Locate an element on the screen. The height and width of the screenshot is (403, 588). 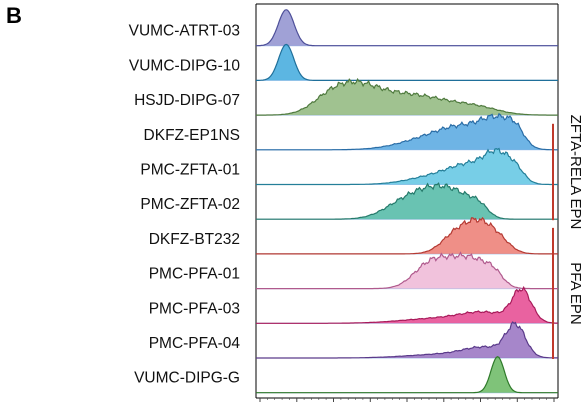
row-label: VUMC-DIPG-G is located at coordinates (187, 378).